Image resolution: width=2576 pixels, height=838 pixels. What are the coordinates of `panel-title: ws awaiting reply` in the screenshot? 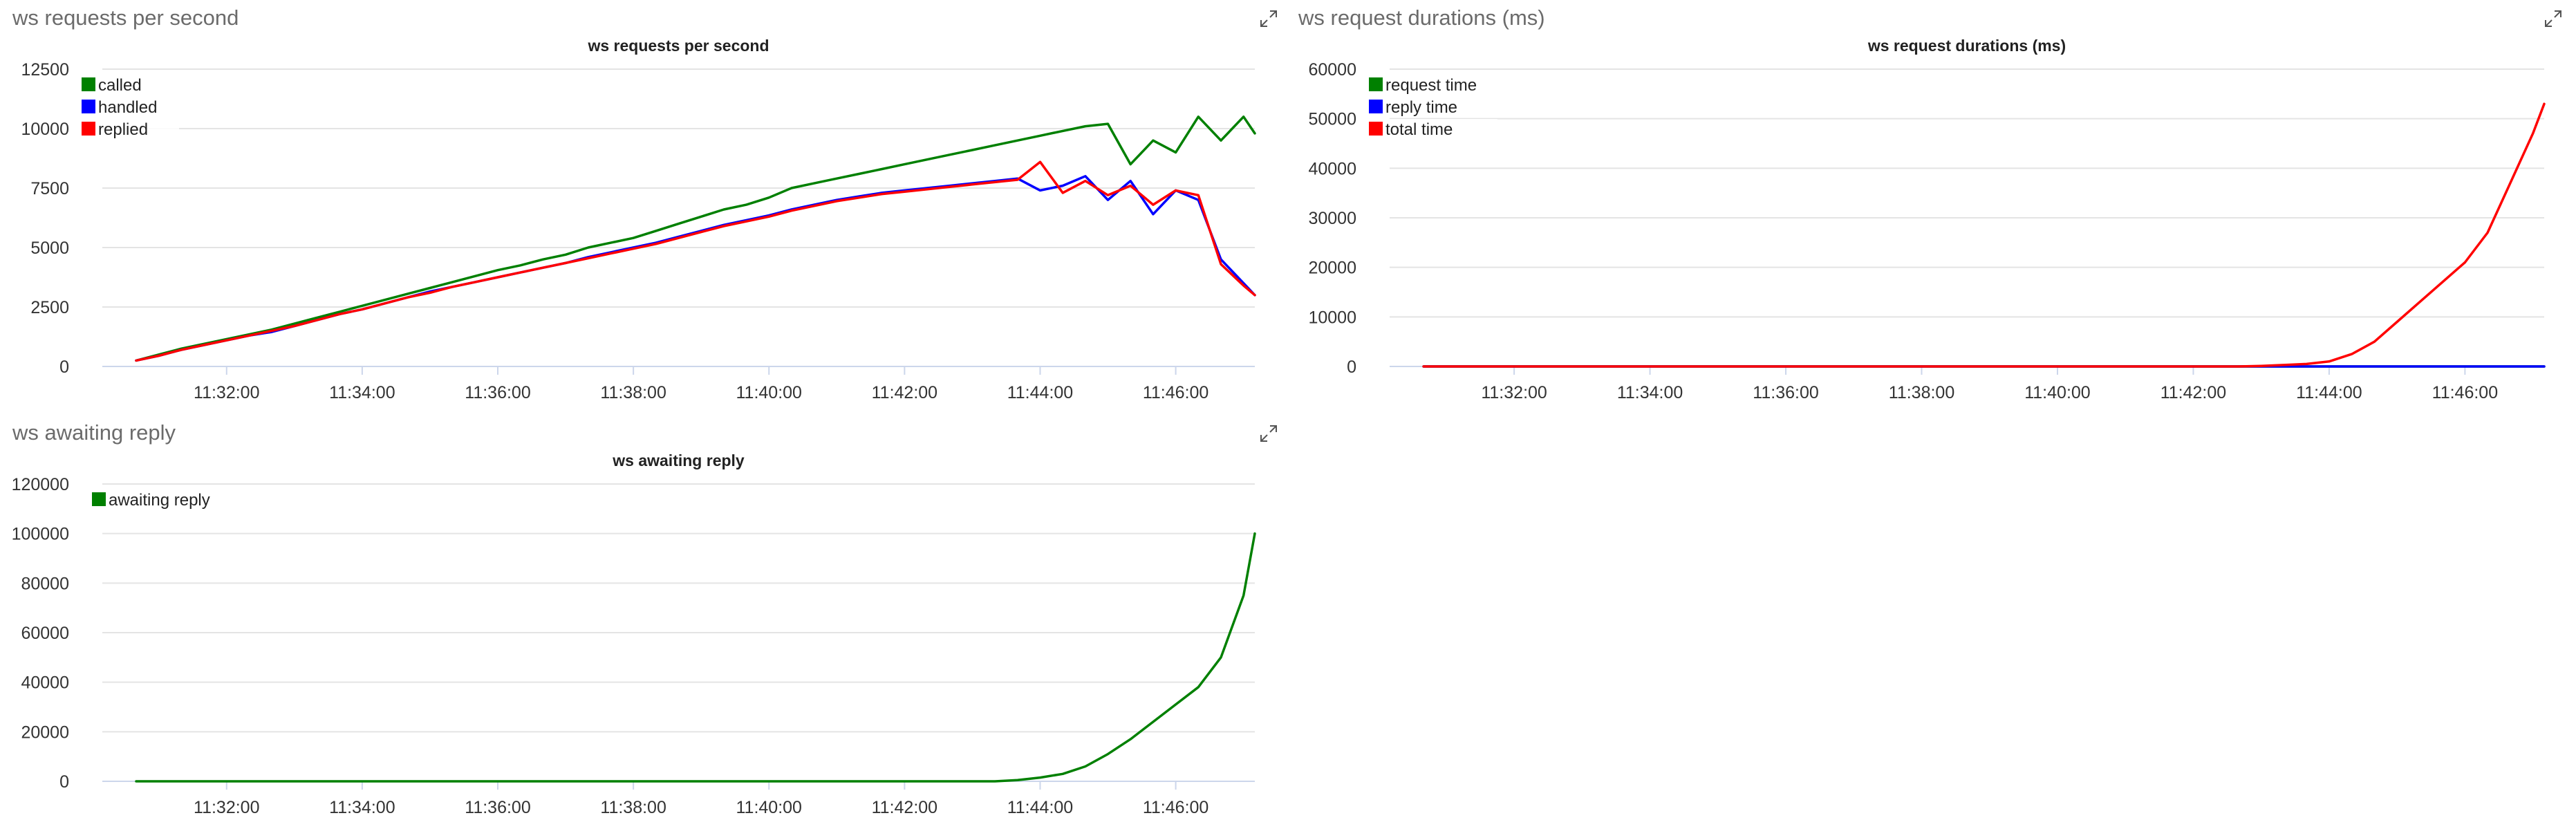 It's located at (94, 432).